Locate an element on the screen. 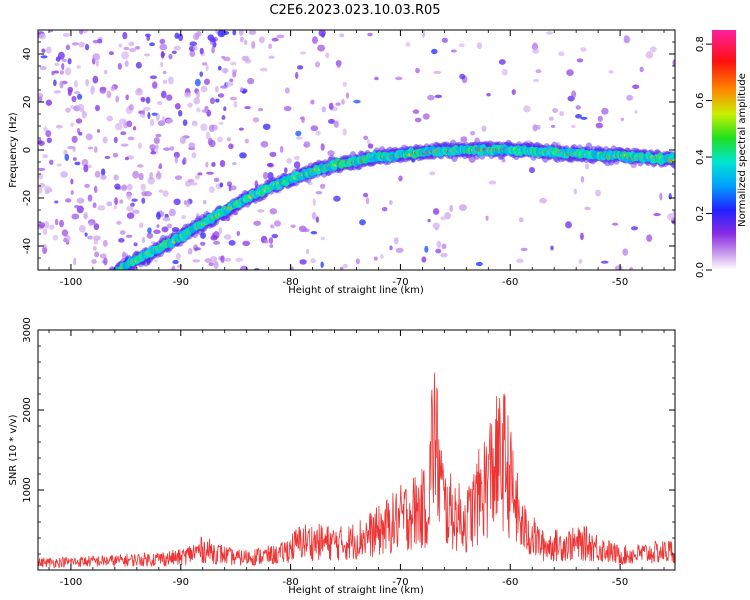 The width and height of the screenshot is (750, 600). figure-title: C2E6.2023.023.10.03.R05 is located at coordinates (354, 10).